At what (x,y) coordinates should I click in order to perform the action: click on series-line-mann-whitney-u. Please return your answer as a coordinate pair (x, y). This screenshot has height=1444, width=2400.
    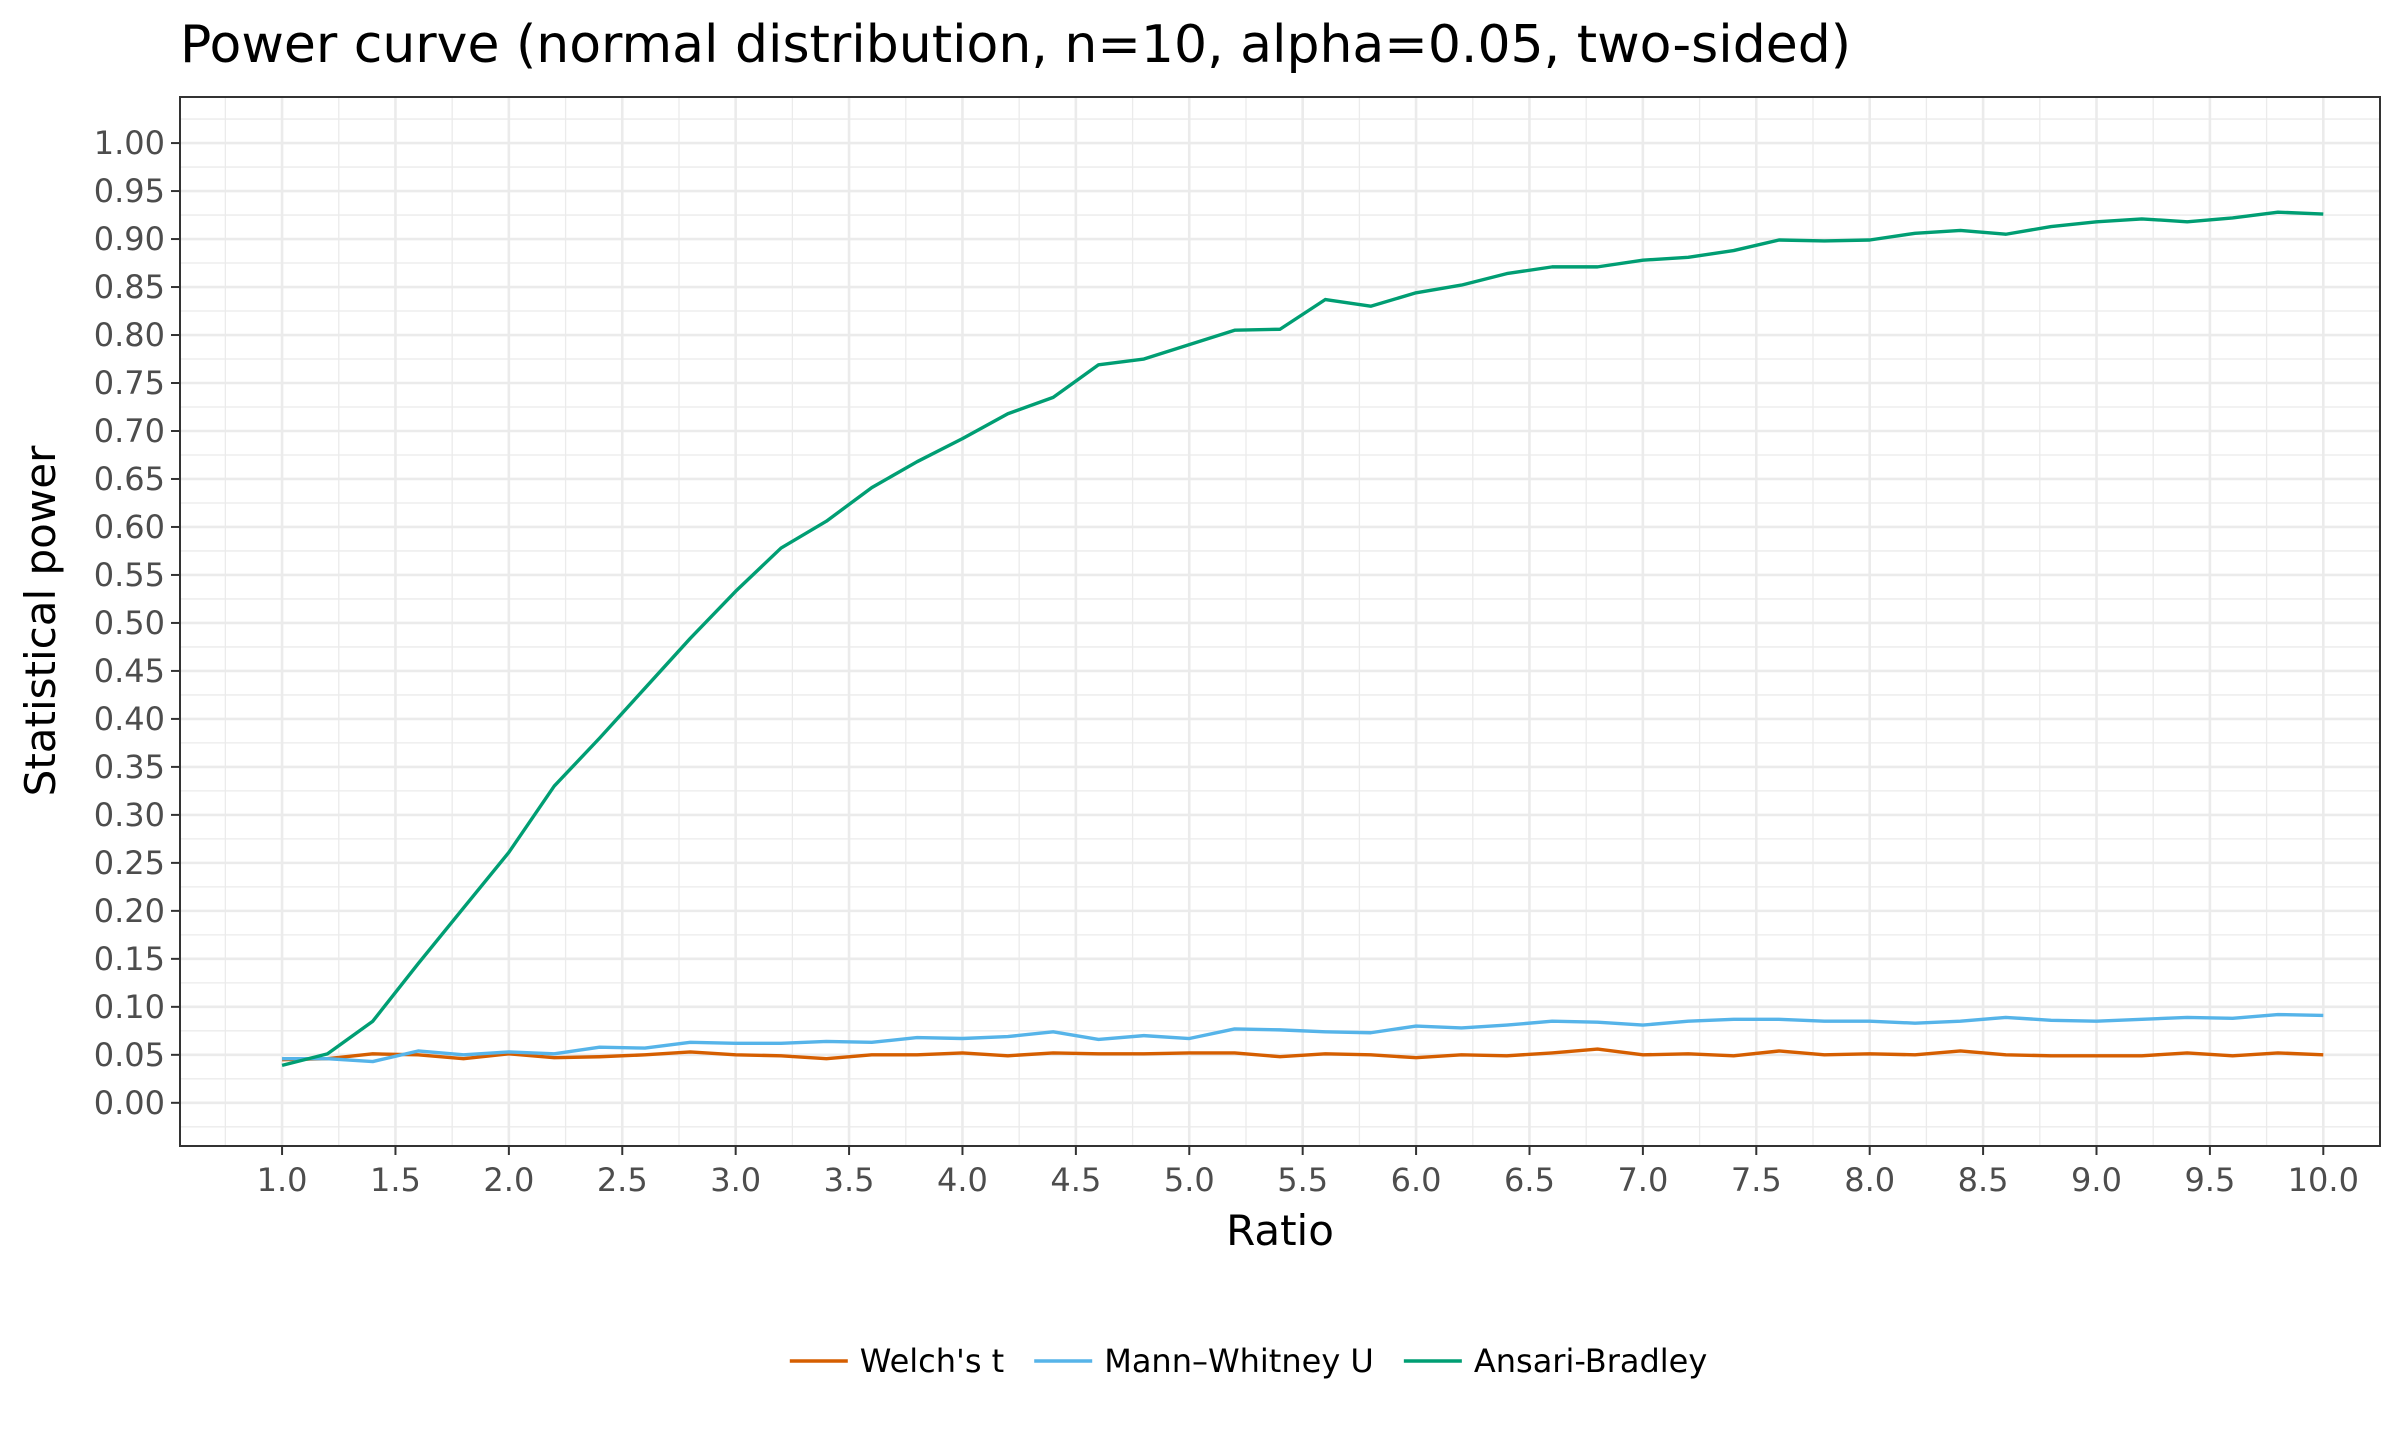
    Looking at the image, I should click on (1303, 1038).